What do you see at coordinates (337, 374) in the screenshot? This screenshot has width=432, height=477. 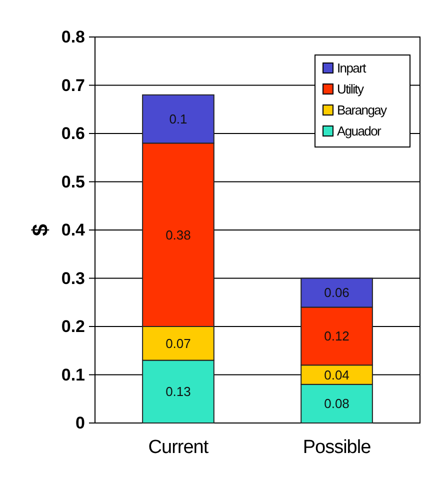 I see `data-label: 0.04` at bounding box center [337, 374].